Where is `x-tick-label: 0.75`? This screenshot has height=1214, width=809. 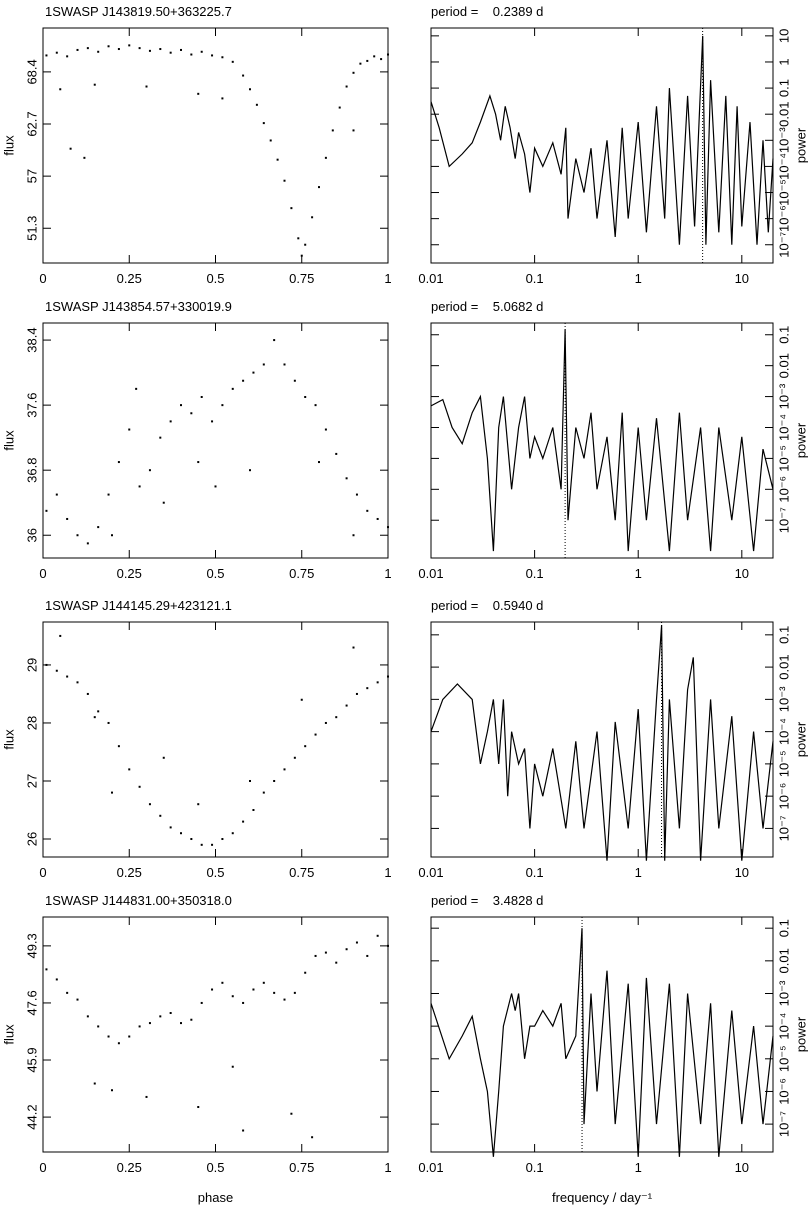 x-tick-label: 0.75 is located at coordinates (301, 573).